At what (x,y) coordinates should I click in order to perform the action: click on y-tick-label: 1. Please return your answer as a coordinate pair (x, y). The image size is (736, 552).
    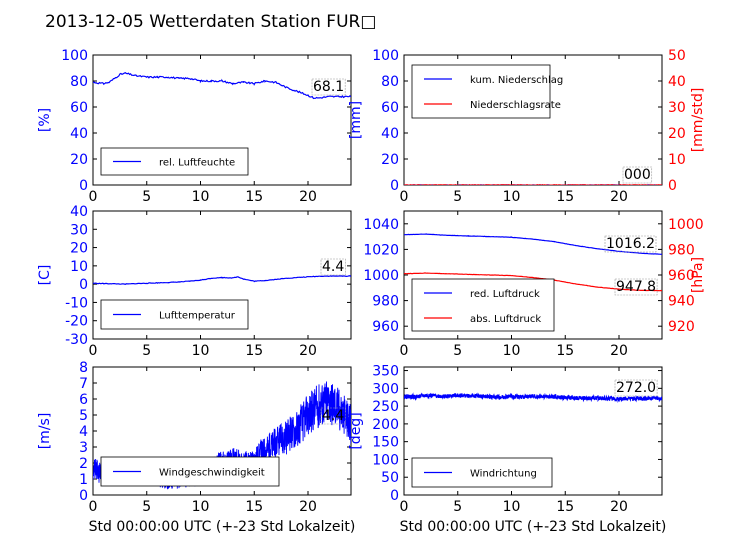
    Looking at the image, I should click on (83, 480).